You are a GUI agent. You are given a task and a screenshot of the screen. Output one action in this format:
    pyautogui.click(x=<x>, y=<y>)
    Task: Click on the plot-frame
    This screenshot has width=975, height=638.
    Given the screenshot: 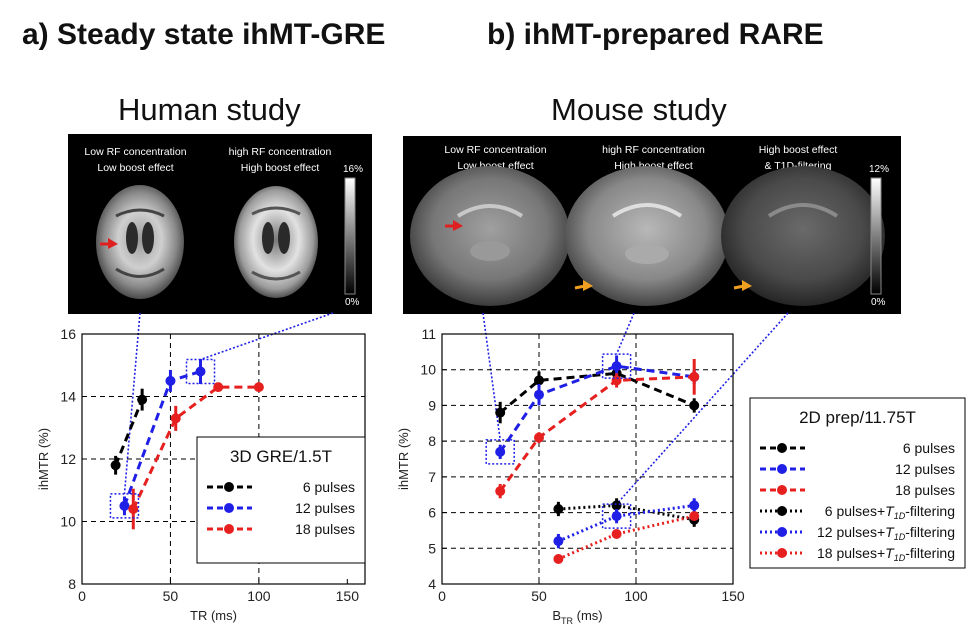 What is the action you would take?
    pyautogui.click(x=587, y=459)
    